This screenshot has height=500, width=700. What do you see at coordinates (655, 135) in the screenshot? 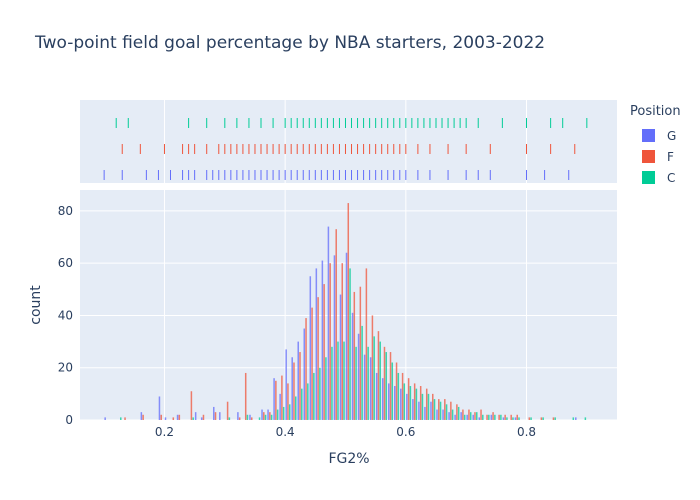
I see `legend-item-g: G` at bounding box center [655, 135].